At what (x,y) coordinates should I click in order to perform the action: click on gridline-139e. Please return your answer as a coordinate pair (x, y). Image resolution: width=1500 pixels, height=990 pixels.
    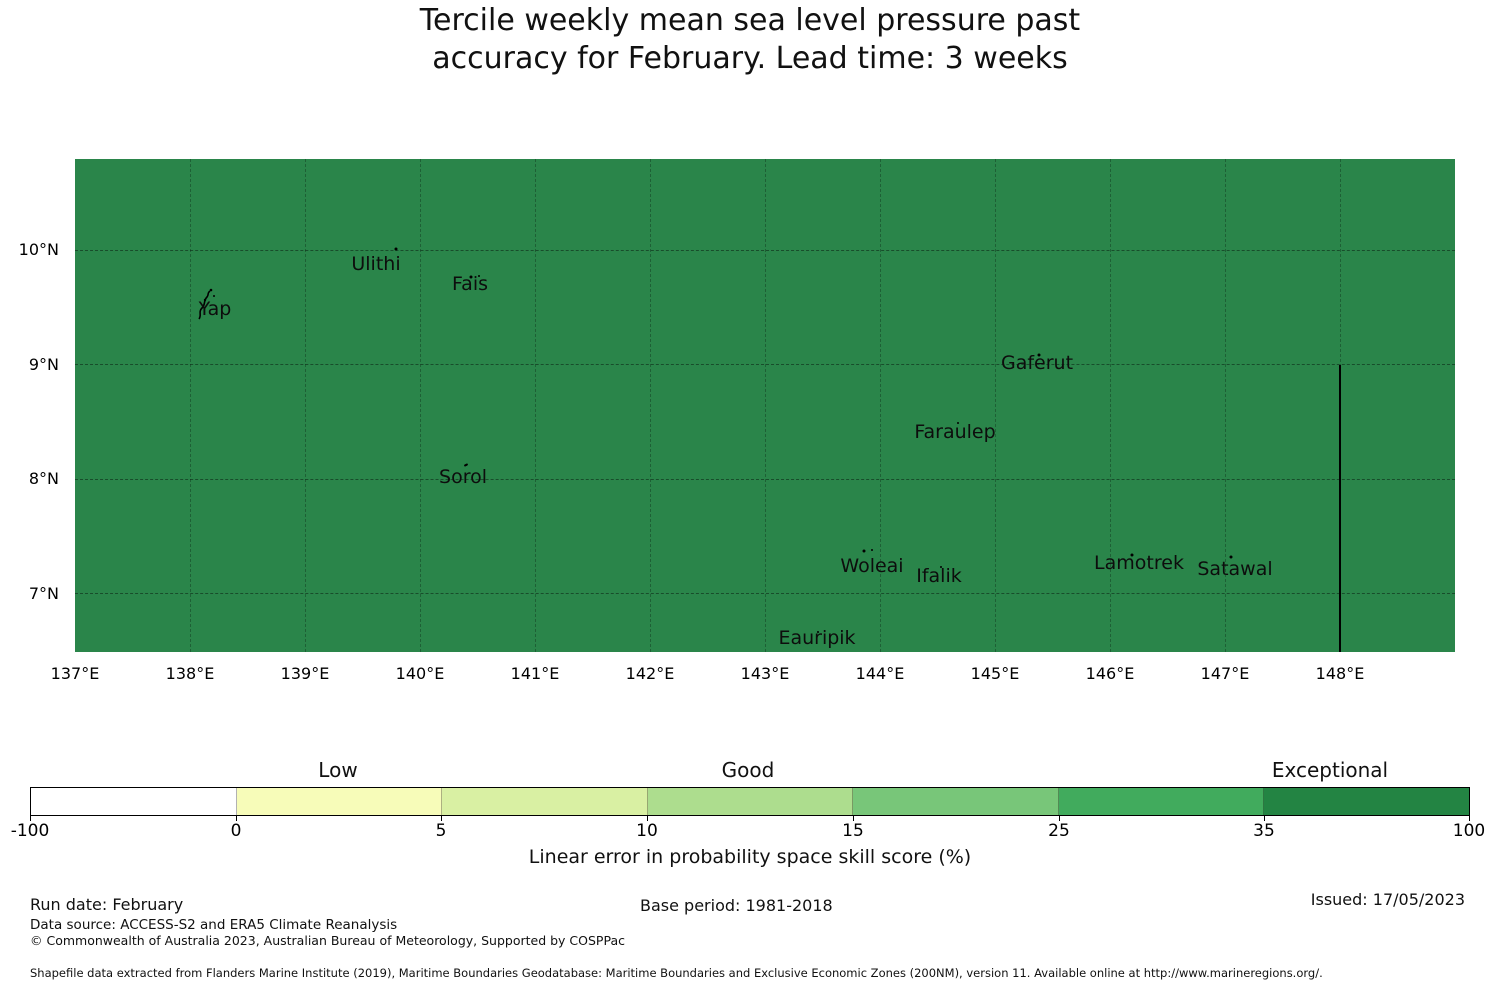
    Looking at the image, I should click on (305, 405).